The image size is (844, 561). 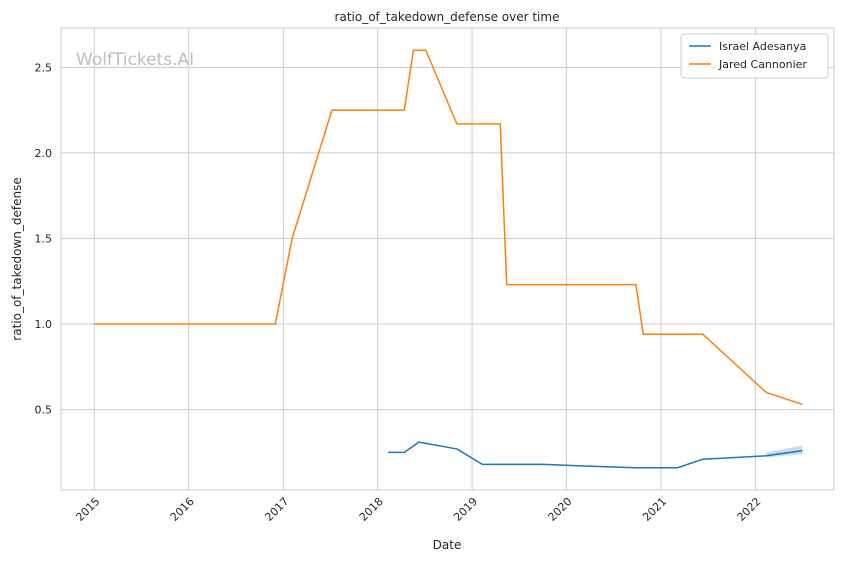 I want to click on x-axis-ticks: 2015 2016 2017 2018 2019 2020 2021 2022, so click(x=418, y=509).